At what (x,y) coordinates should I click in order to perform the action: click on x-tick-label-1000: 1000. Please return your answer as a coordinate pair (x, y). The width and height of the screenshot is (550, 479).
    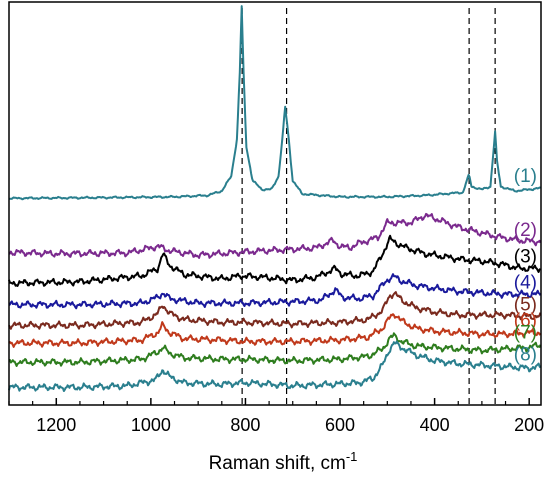
    Looking at the image, I should click on (151, 425).